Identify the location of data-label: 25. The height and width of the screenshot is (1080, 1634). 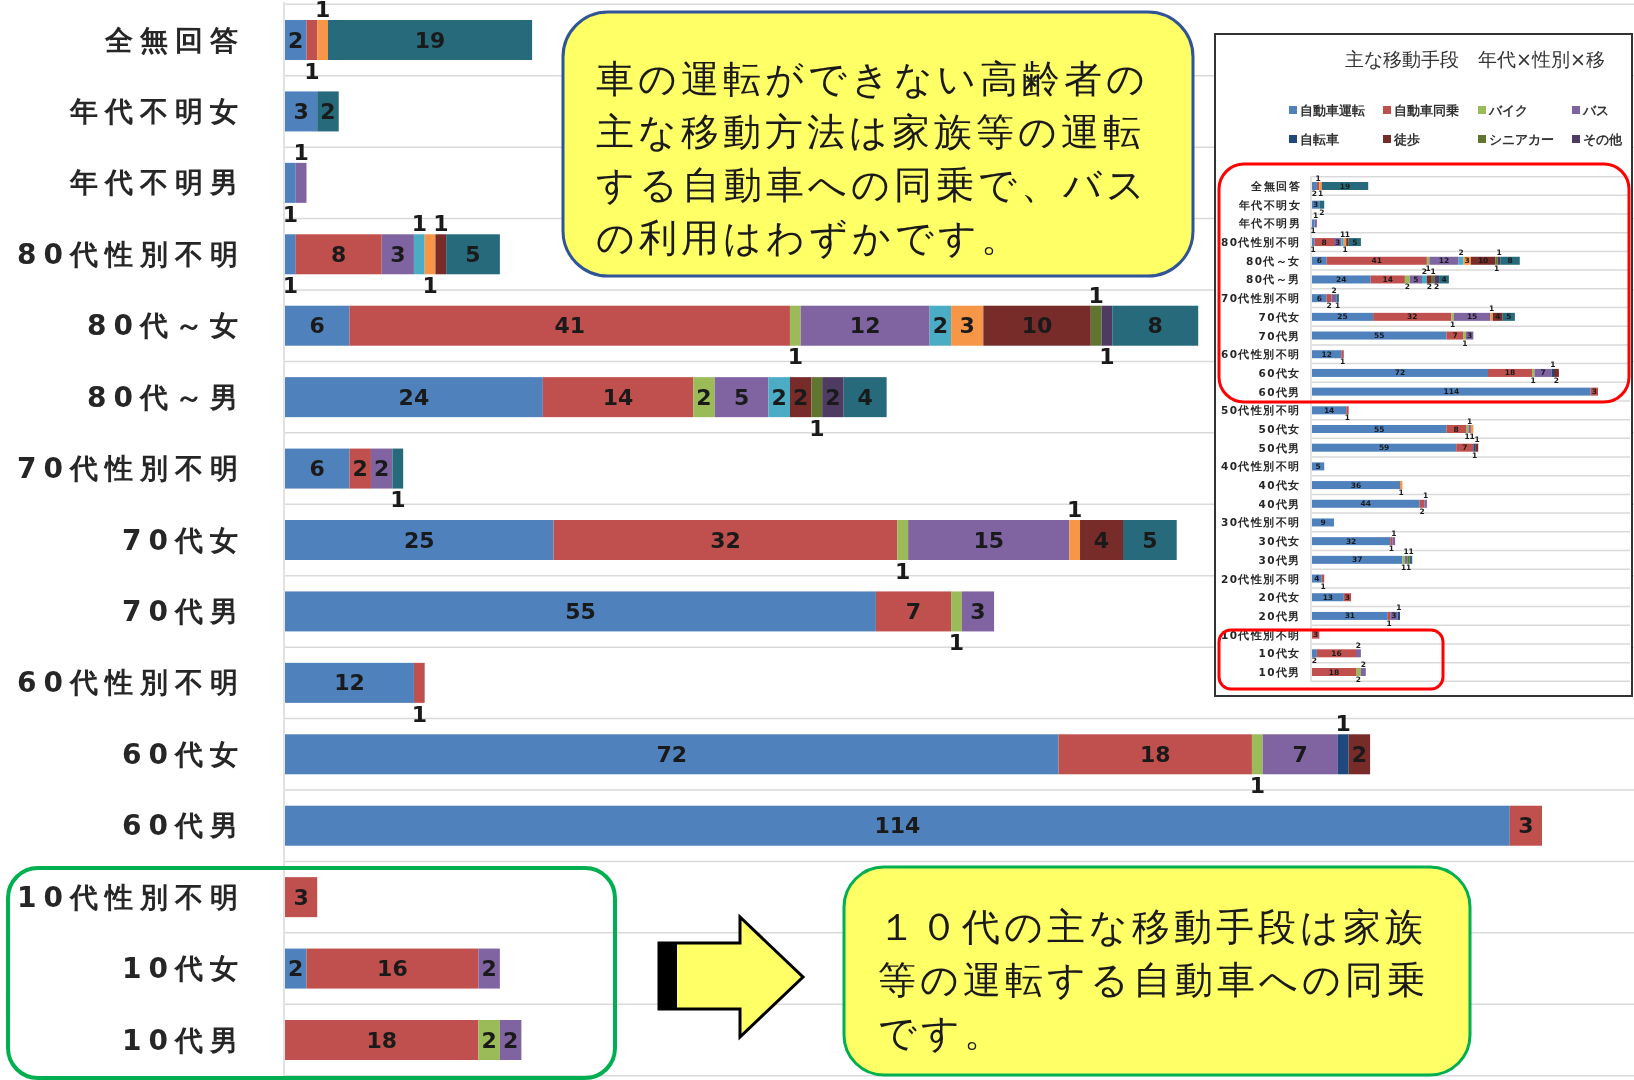
(419, 540).